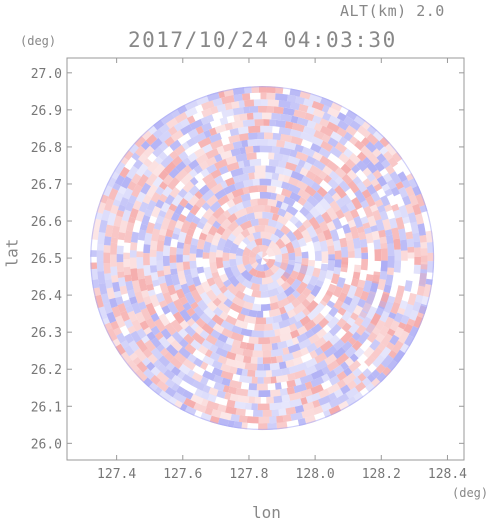  Describe the element at coordinates (46, 222) in the screenshot. I see `y-tick-label: 26.6` at that location.